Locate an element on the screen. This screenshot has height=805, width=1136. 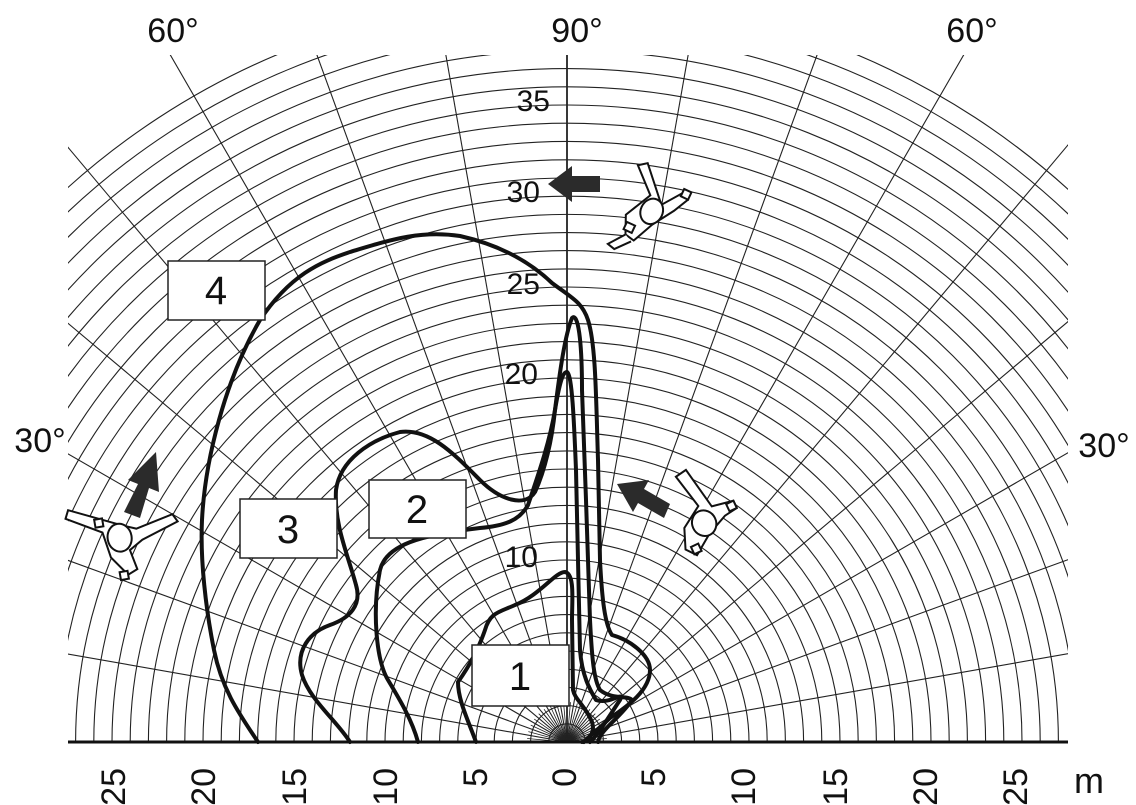
zone-box-1-rect is located at coordinates (520, 675).